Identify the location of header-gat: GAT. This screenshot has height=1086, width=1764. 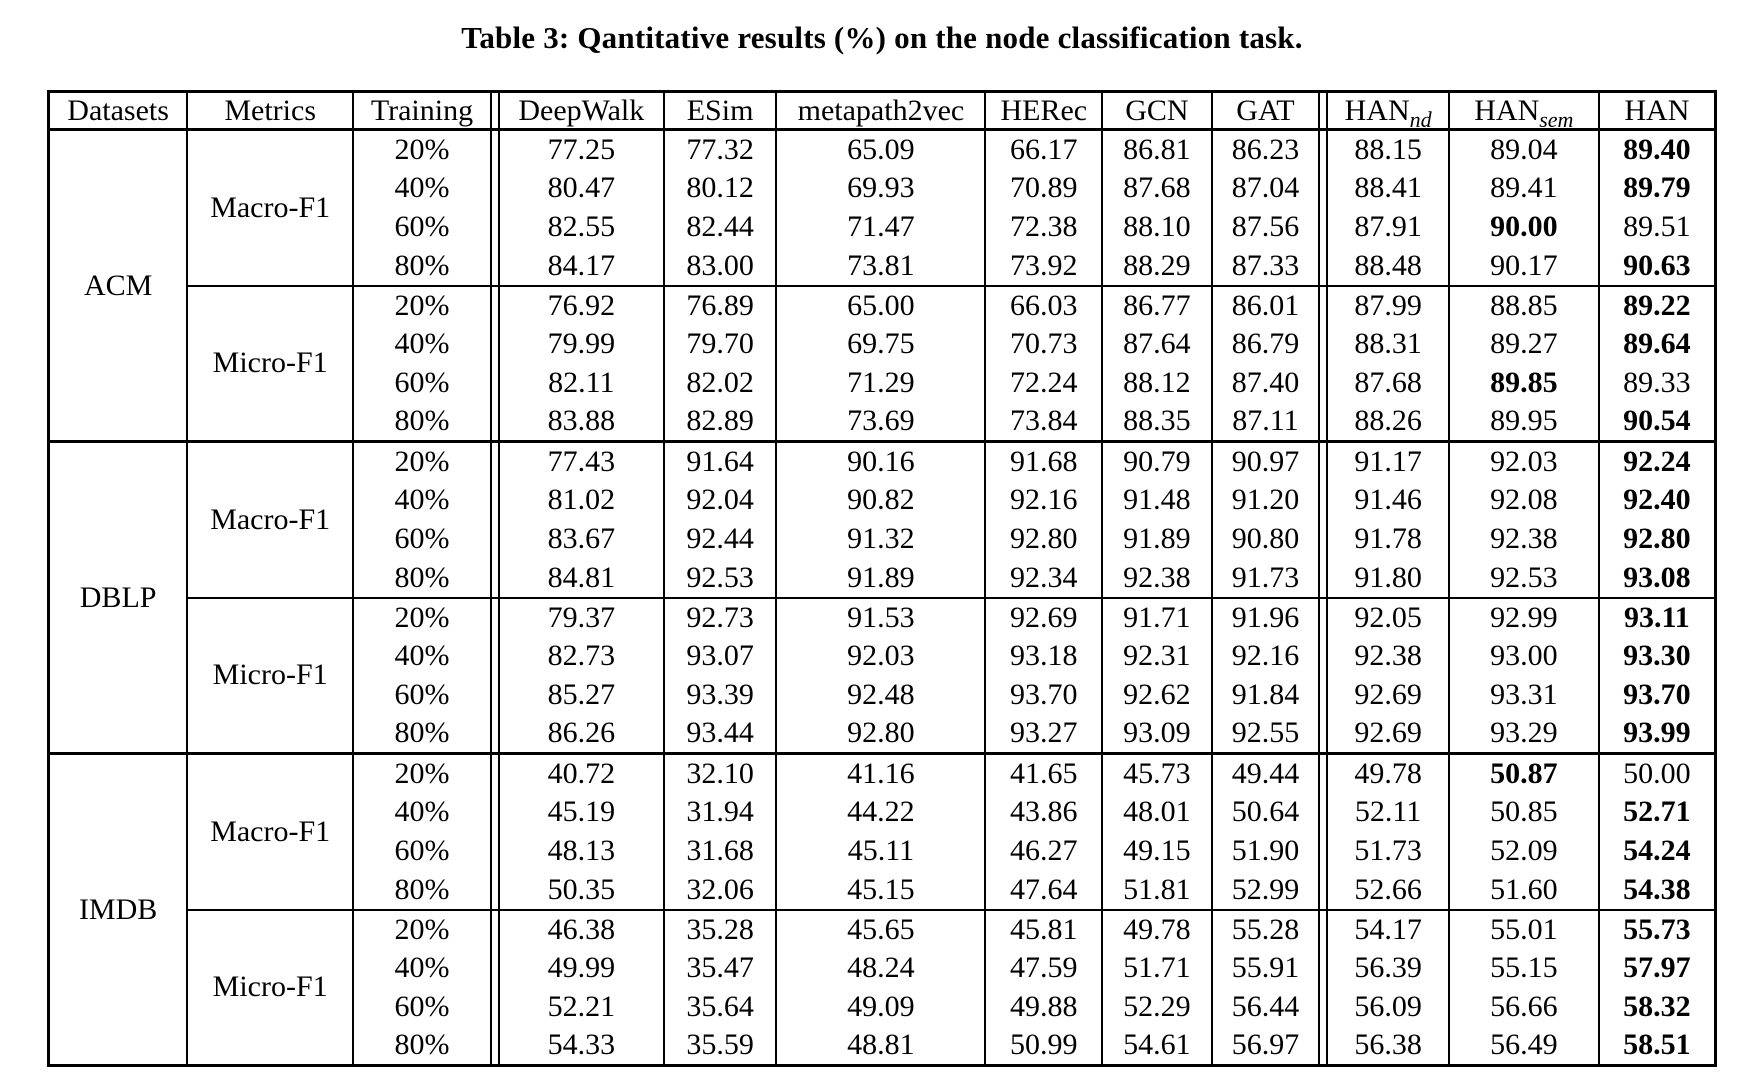
(1265, 111).